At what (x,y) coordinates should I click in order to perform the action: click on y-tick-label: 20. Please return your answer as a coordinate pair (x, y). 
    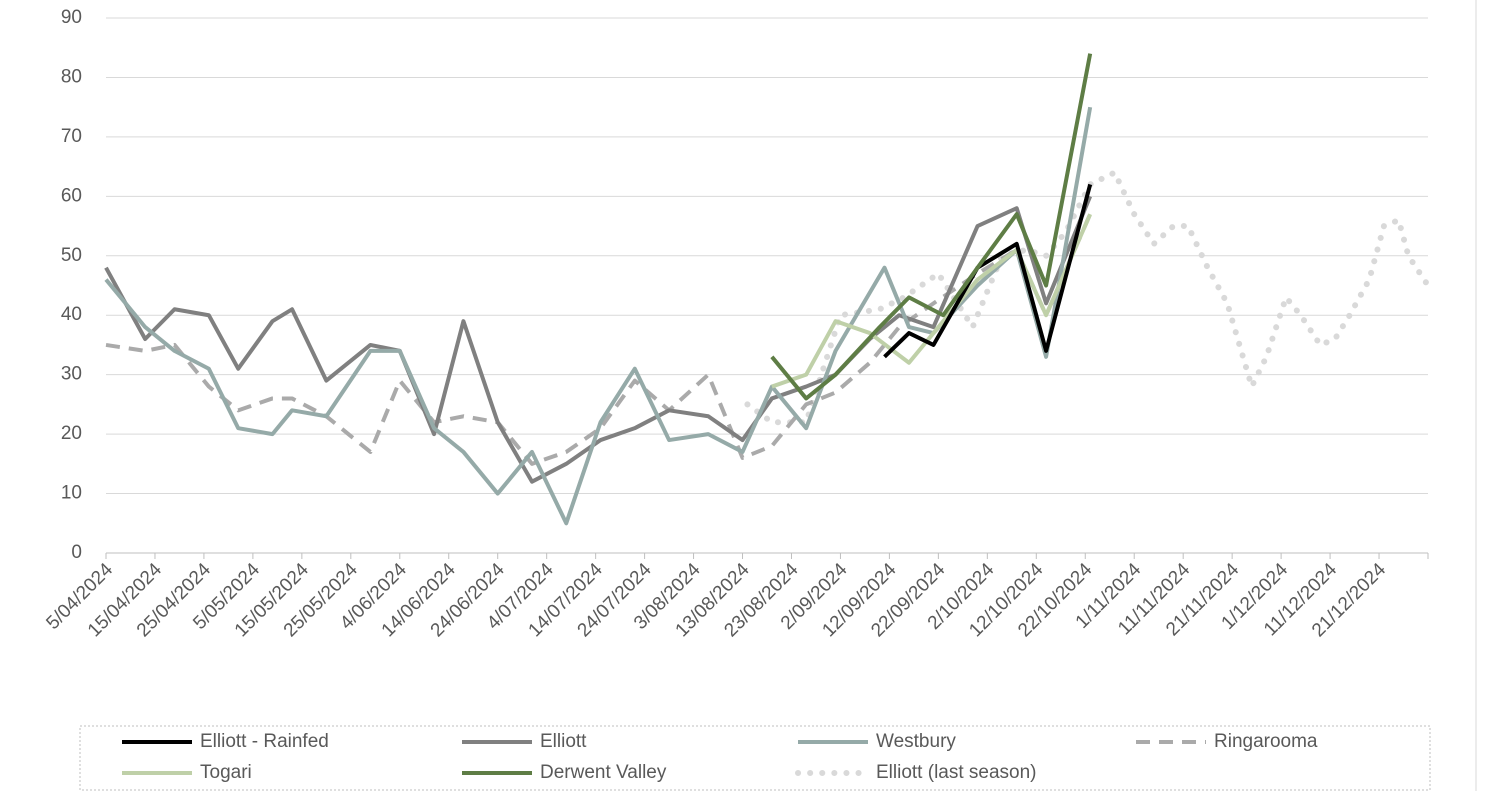
    Looking at the image, I should click on (71, 433).